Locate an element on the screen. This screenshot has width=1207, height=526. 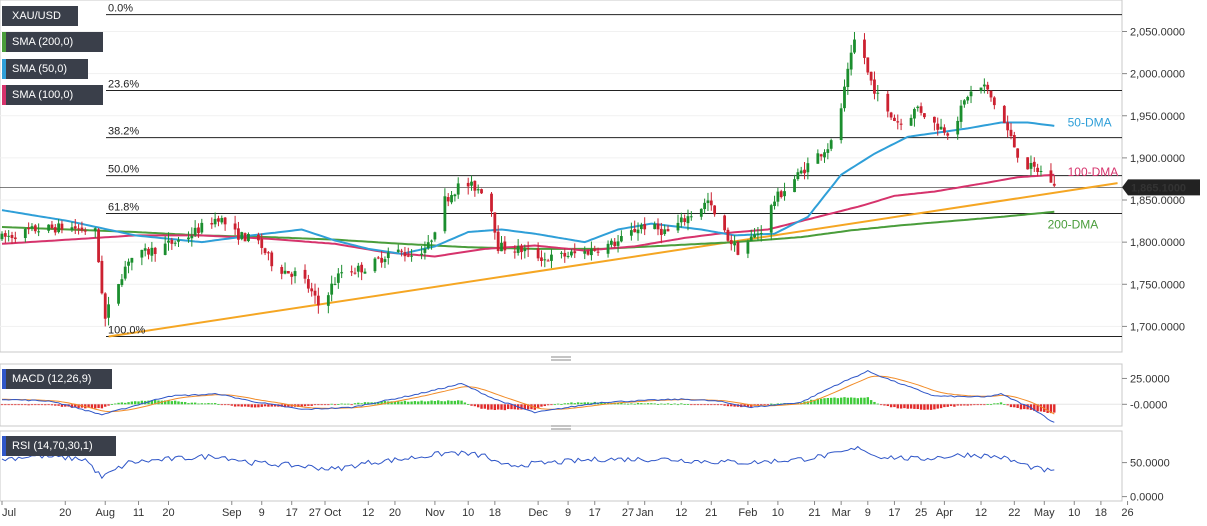
x-tick-label: 9 is located at coordinates (262, 513).